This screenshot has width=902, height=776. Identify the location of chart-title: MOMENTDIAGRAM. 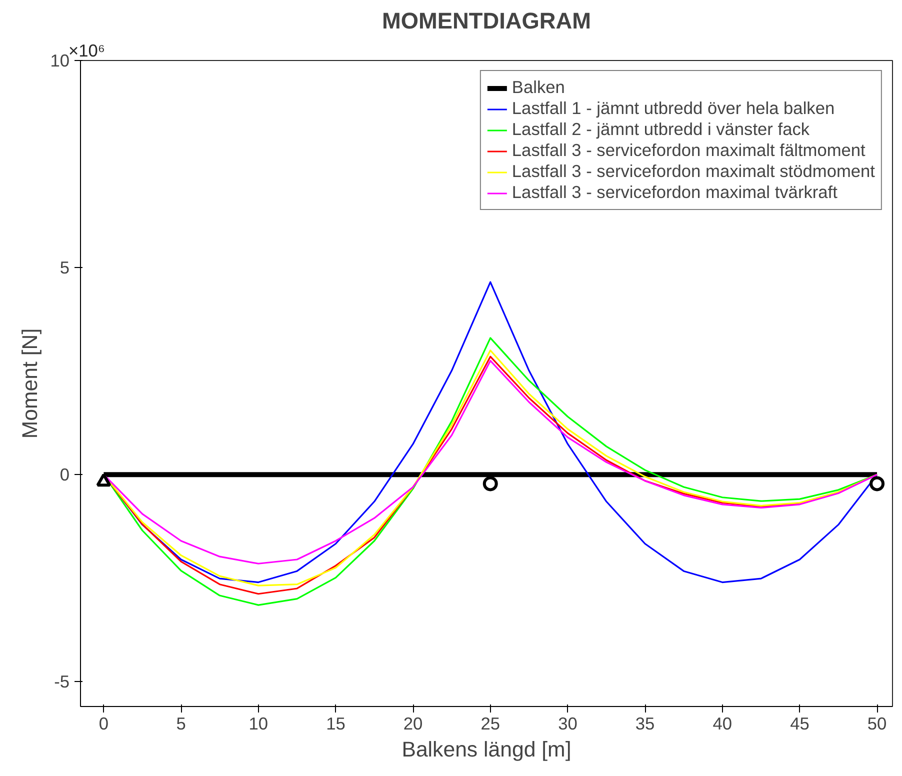
(486, 21).